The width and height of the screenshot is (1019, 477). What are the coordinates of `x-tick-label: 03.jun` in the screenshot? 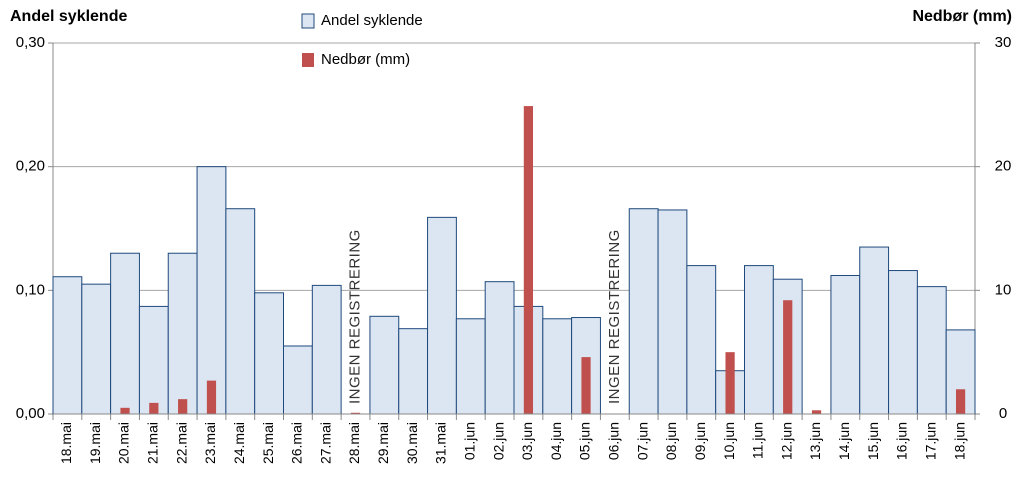 It's located at (527, 441).